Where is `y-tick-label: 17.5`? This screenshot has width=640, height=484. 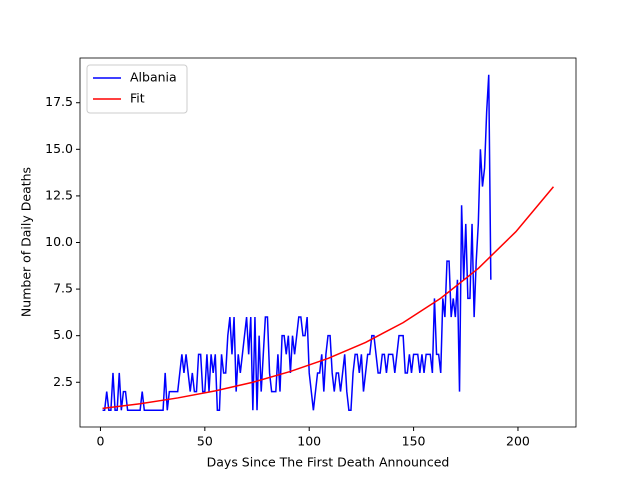 y-tick-label: 17.5 is located at coordinates (59, 101).